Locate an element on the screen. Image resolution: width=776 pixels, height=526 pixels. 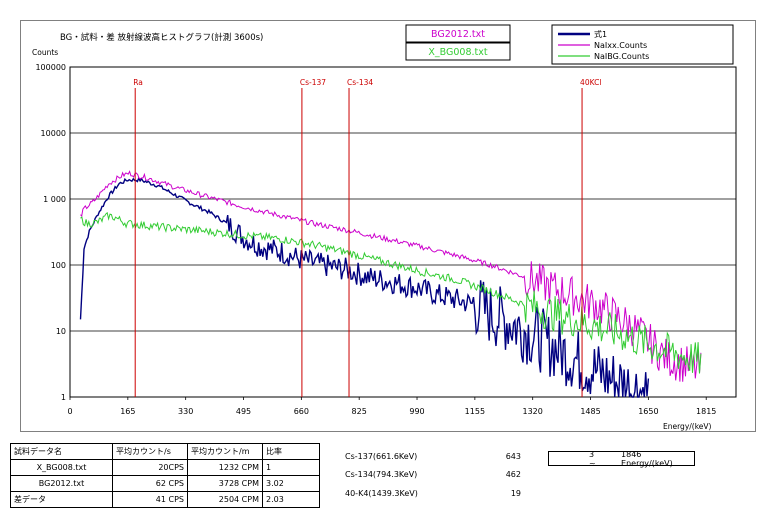
x-tick-label: 495 is located at coordinates (243, 411).